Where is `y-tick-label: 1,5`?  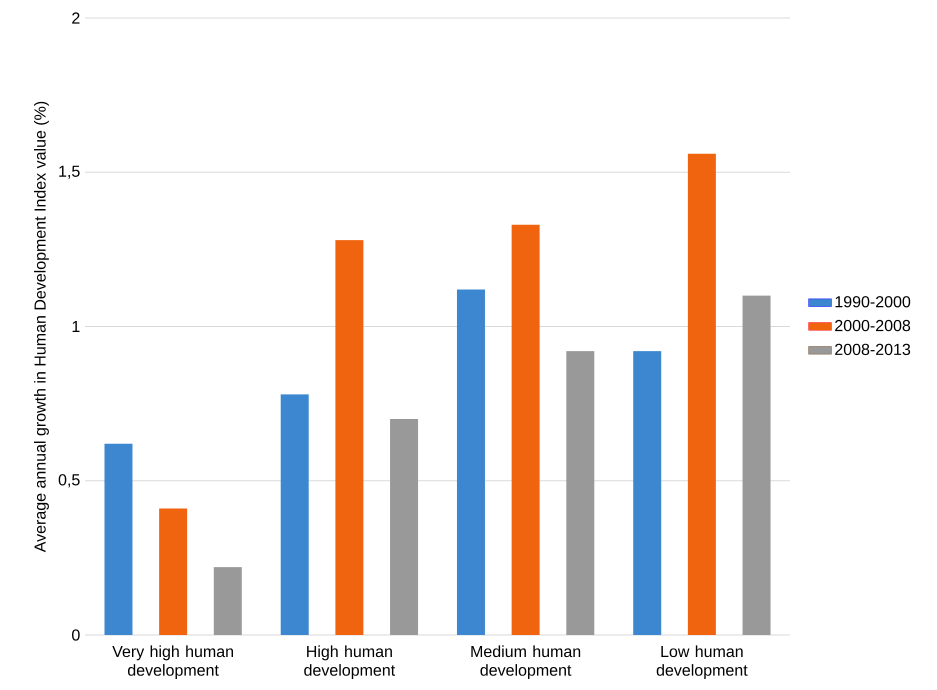
y-tick-label: 1,5 is located at coordinates (69, 172).